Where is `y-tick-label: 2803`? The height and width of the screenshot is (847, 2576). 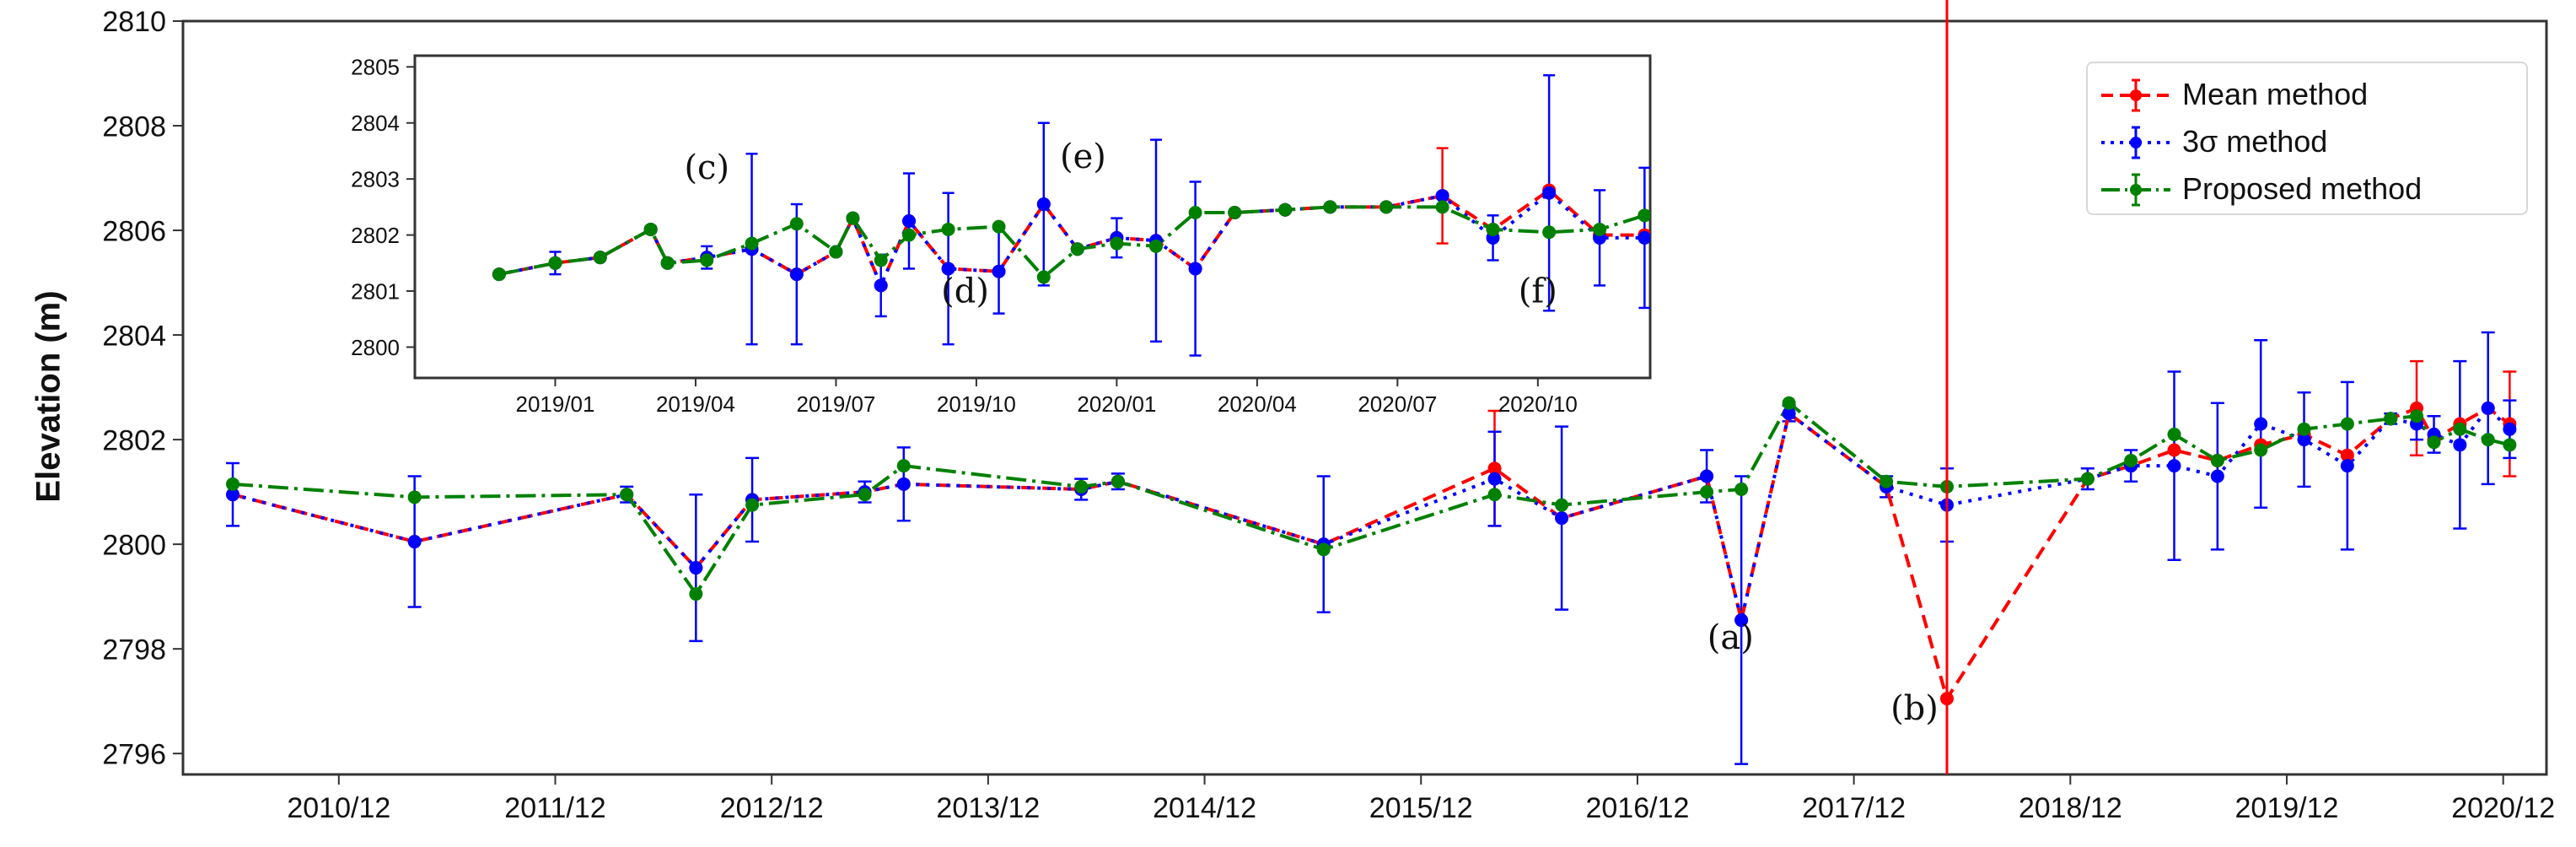 y-tick-label: 2803 is located at coordinates (375, 179).